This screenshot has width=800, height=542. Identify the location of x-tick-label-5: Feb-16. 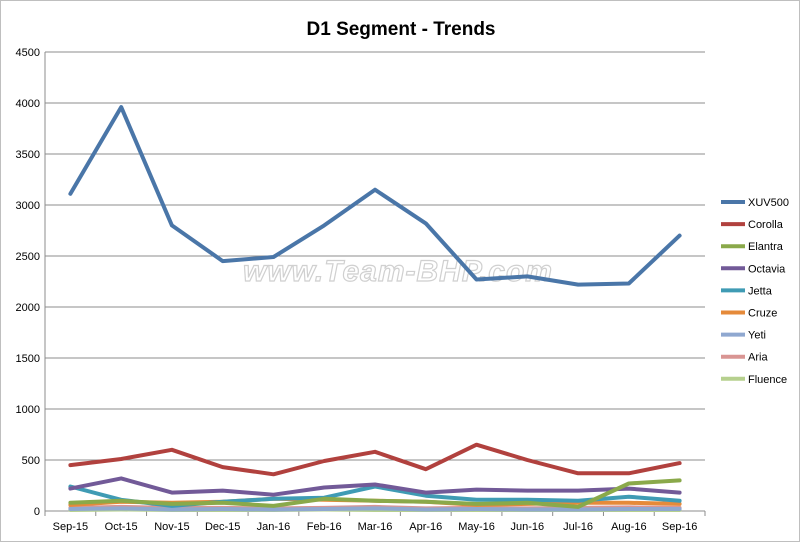
(324, 527).